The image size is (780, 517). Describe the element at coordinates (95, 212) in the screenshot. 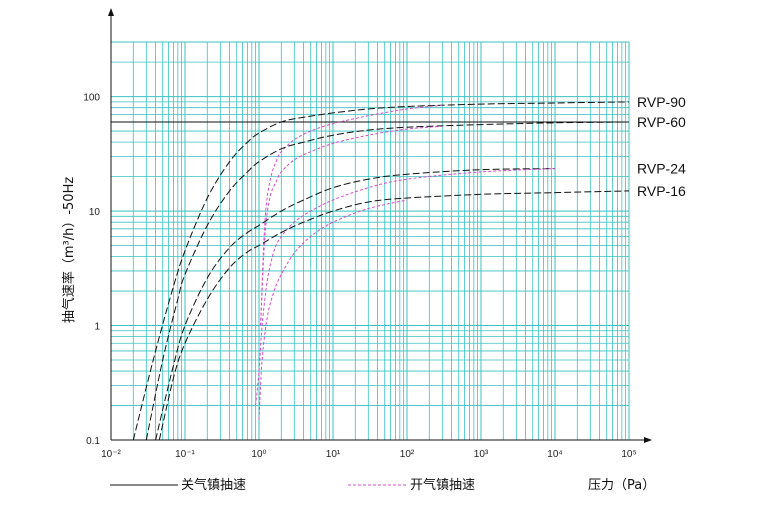

I see `y-tick-label: 10` at that location.